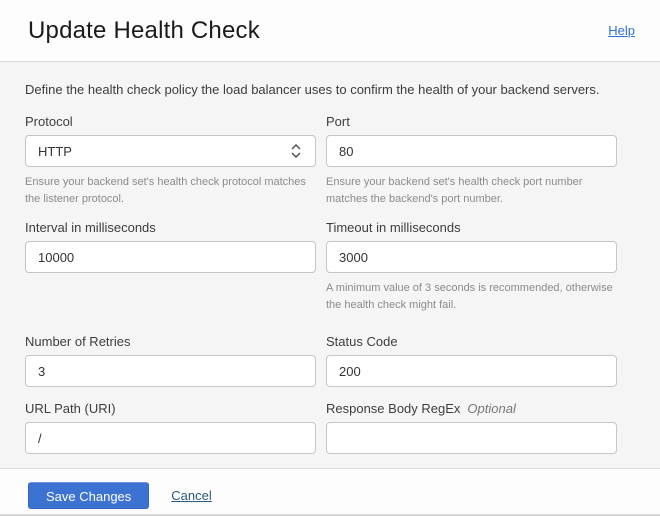 The height and width of the screenshot is (516, 660). I want to click on optional-tag: Optional, so click(491, 409).